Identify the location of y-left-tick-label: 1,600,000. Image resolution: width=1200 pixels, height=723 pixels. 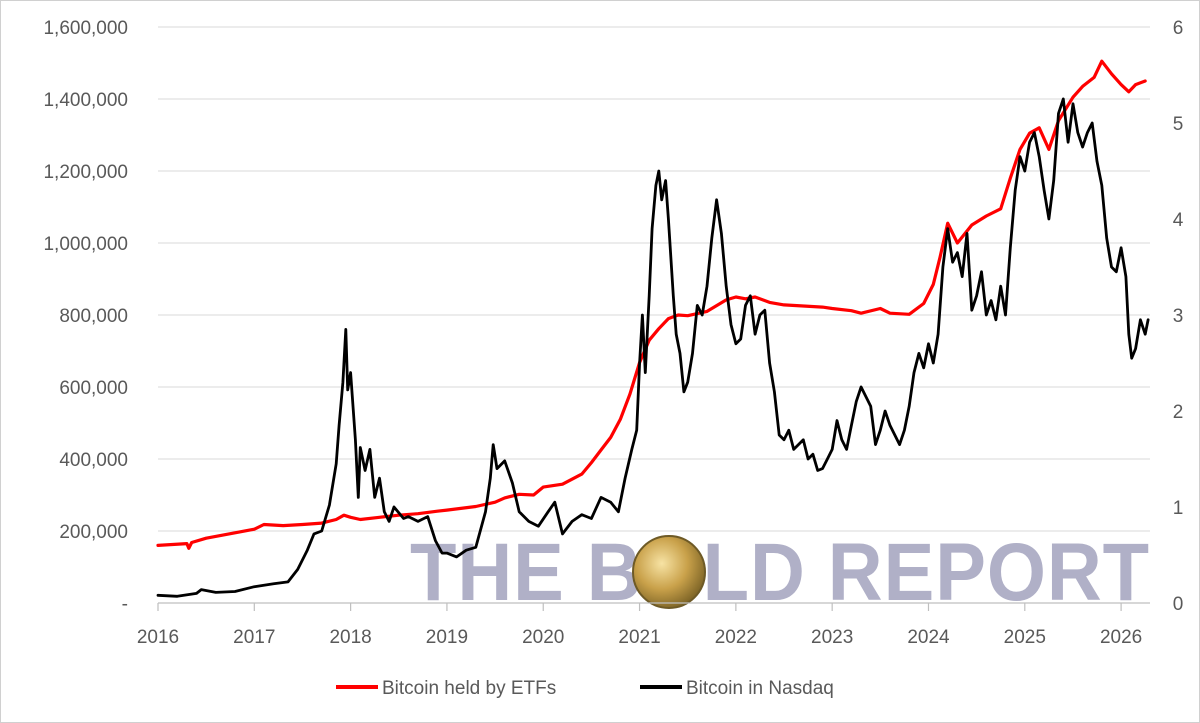
(85, 28).